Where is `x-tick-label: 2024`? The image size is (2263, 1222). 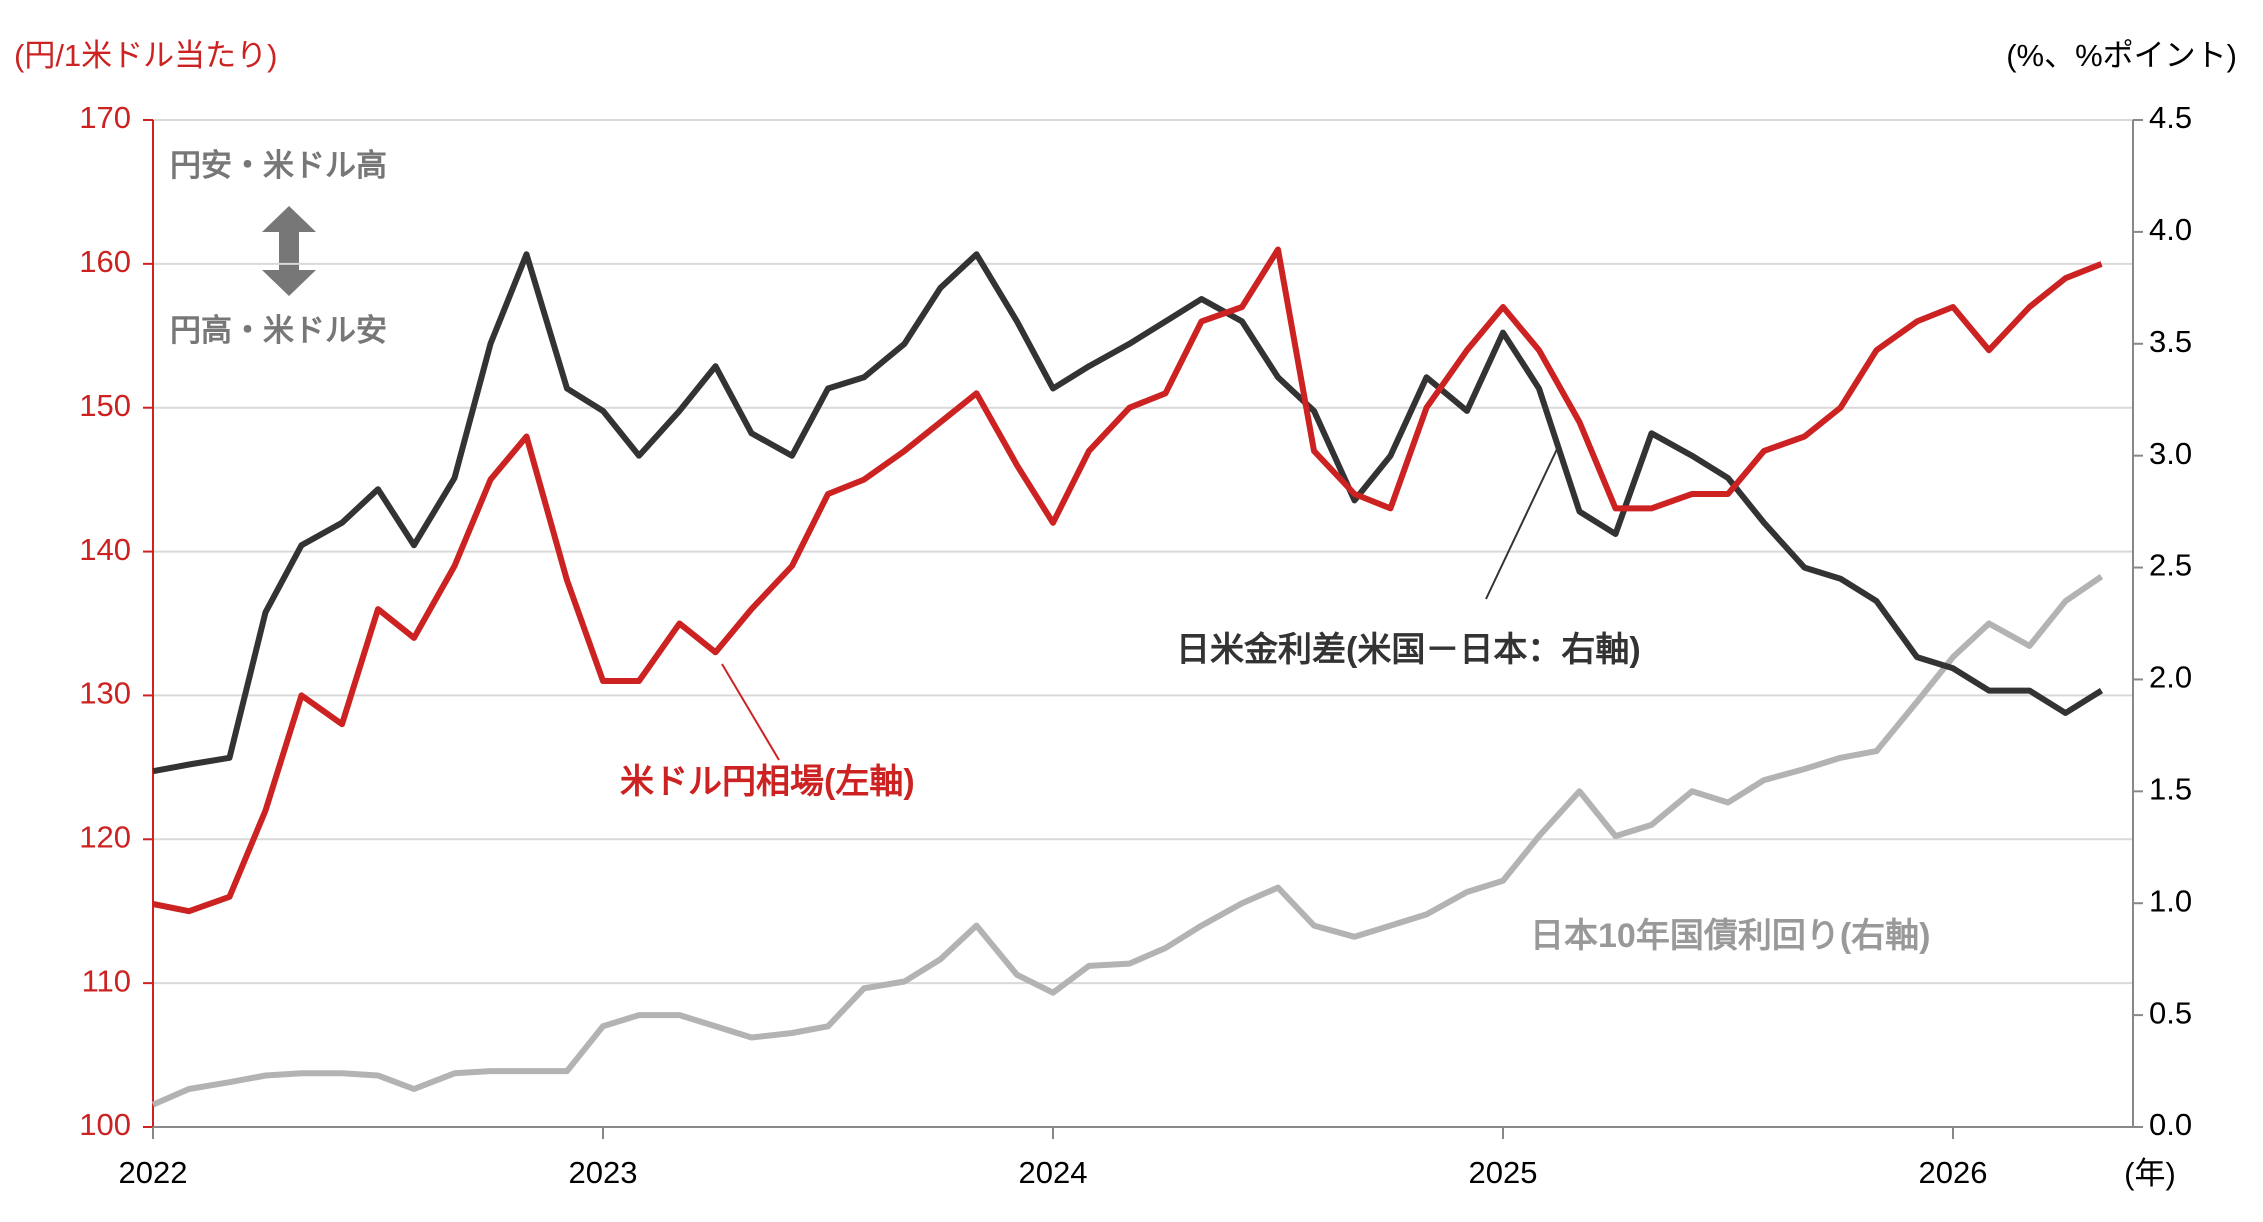 x-tick-label: 2024 is located at coordinates (1053, 1172).